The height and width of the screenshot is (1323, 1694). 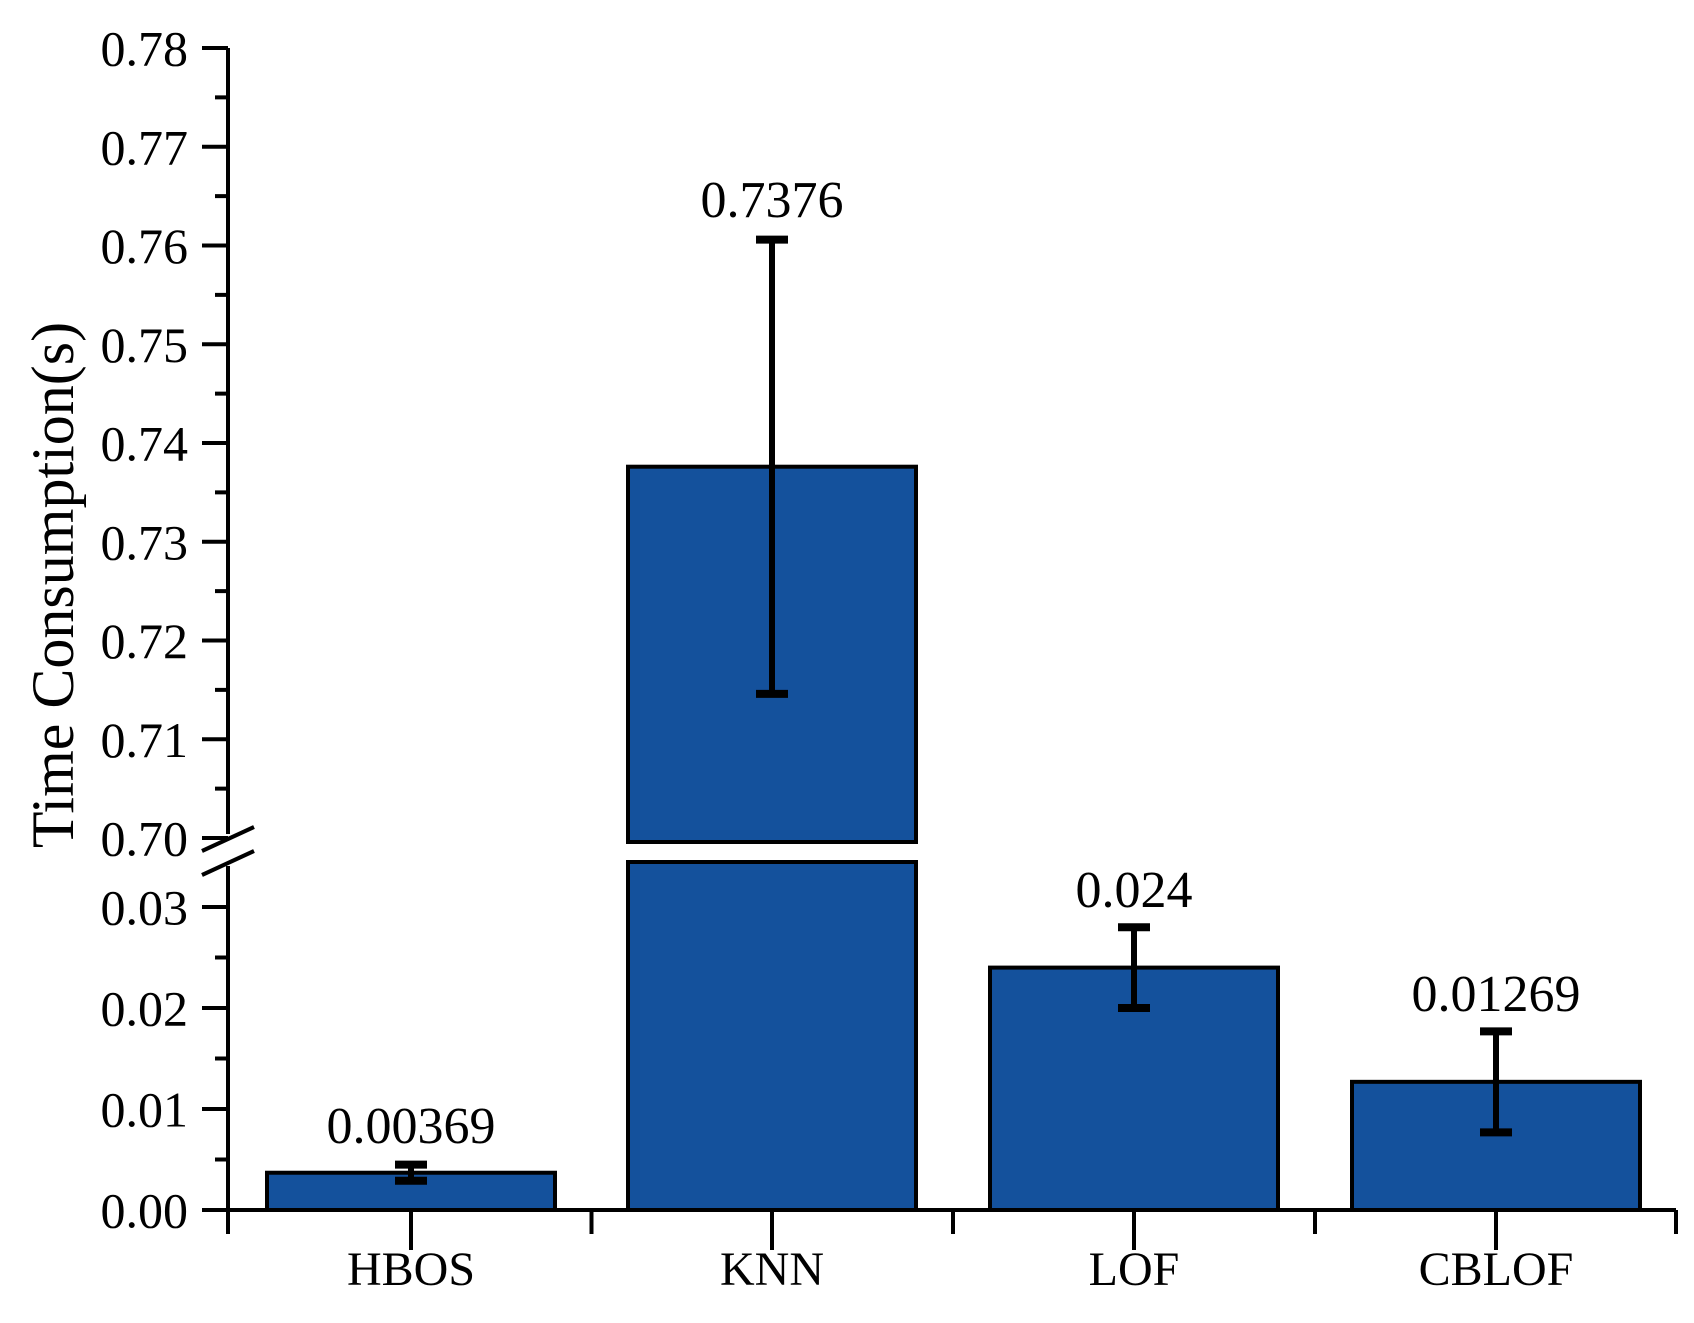 What do you see at coordinates (145, 345) in the screenshot?
I see `y-tick-label: 0.75` at bounding box center [145, 345].